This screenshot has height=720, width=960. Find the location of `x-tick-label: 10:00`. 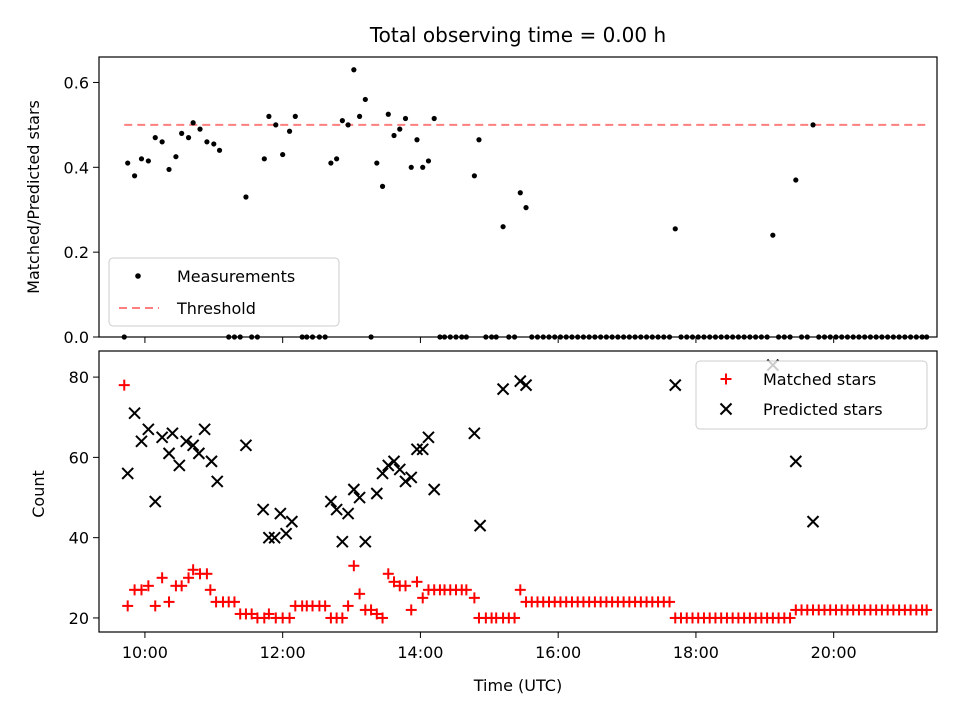

x-tick-label: 10:00 is located at coordinates (145, 652).